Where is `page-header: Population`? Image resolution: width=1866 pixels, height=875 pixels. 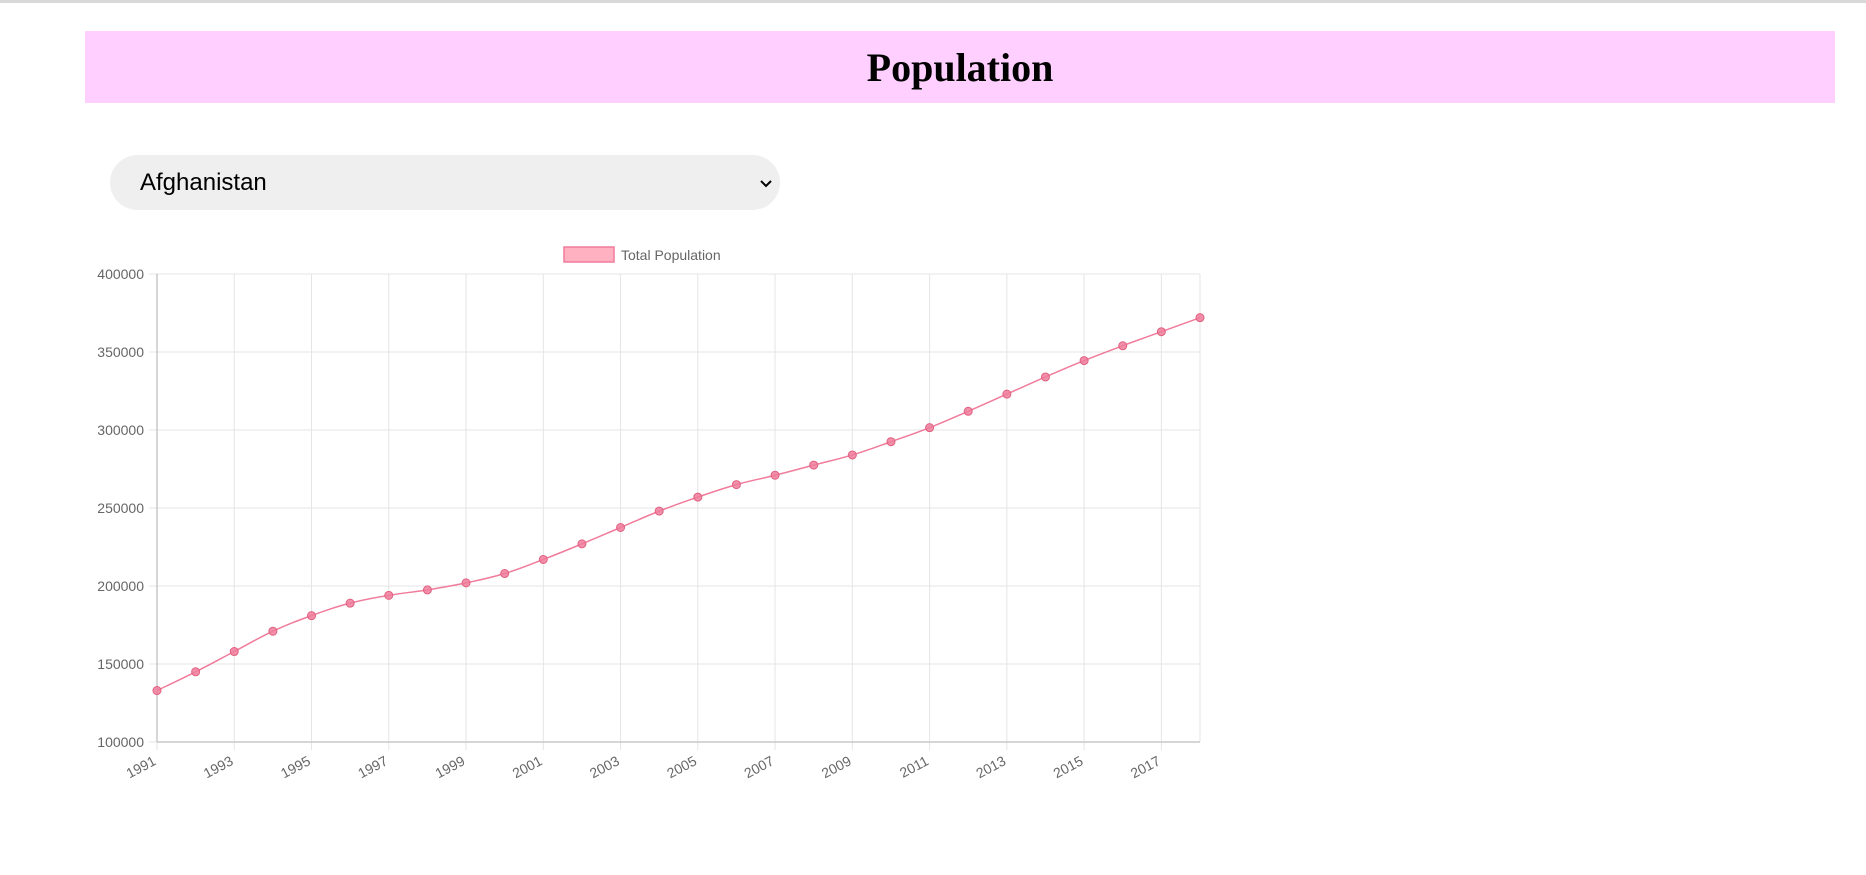 page-header: Population is located at coordinates (960, 67).